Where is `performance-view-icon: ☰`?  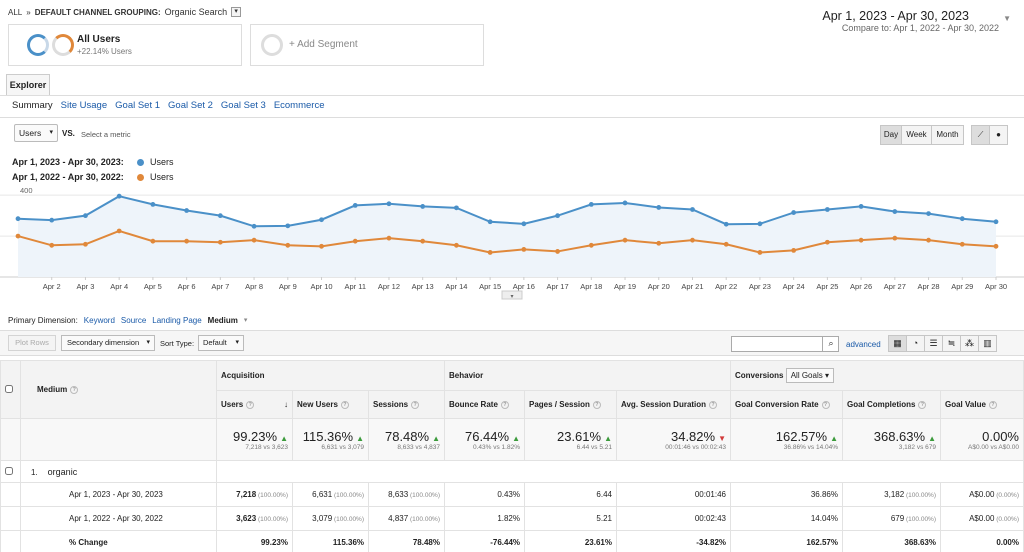 performance-view-icon: ☰ is located at coordinates (933, 343).